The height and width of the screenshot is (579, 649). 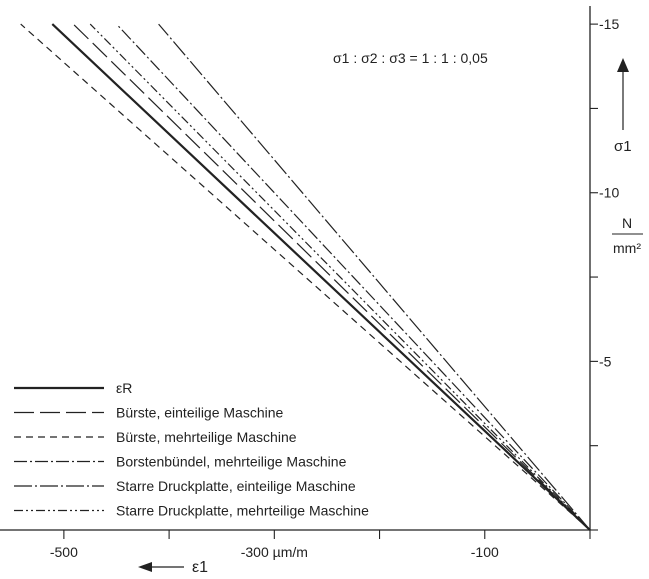 What do you see at coordinates (124, 388) in the screenshot?
I see `legend-label: εR` at bounding box center [124, 388].